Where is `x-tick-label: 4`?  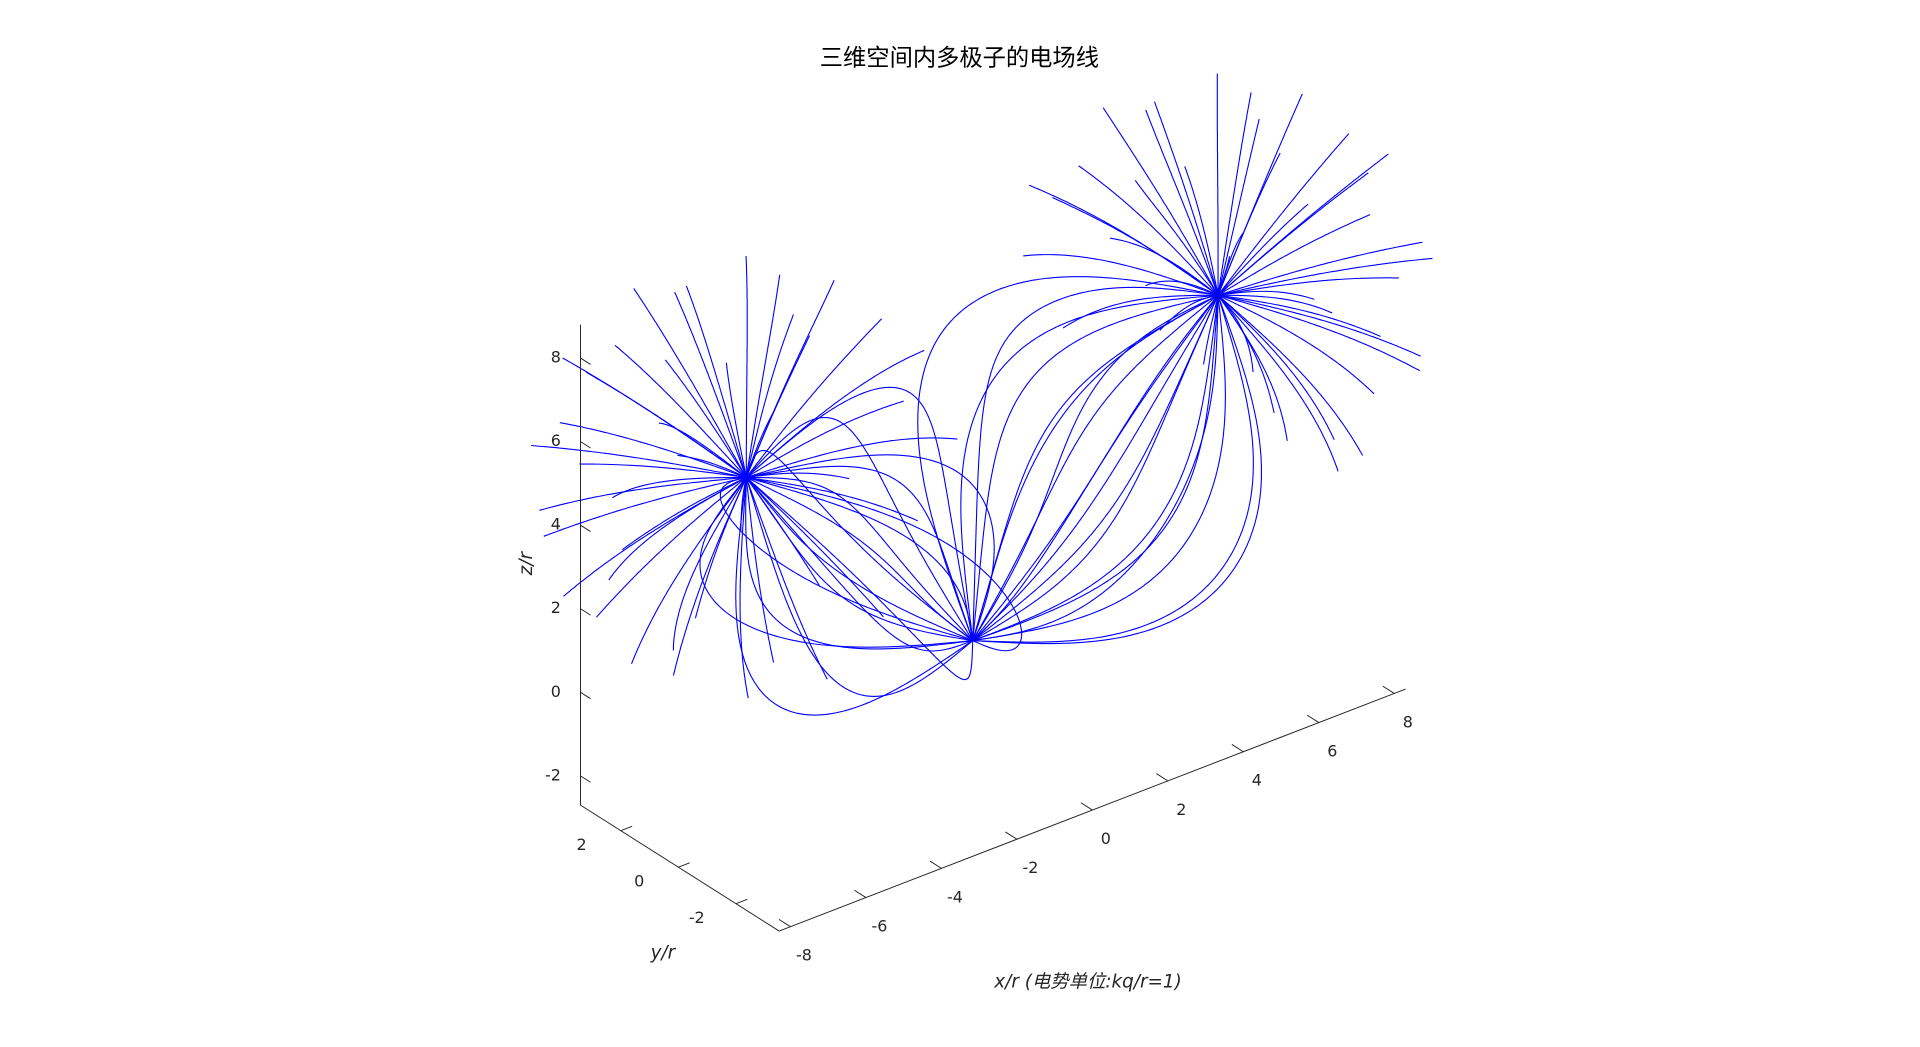 x-tick-label: 4 is located at coordinates (1257, 780).